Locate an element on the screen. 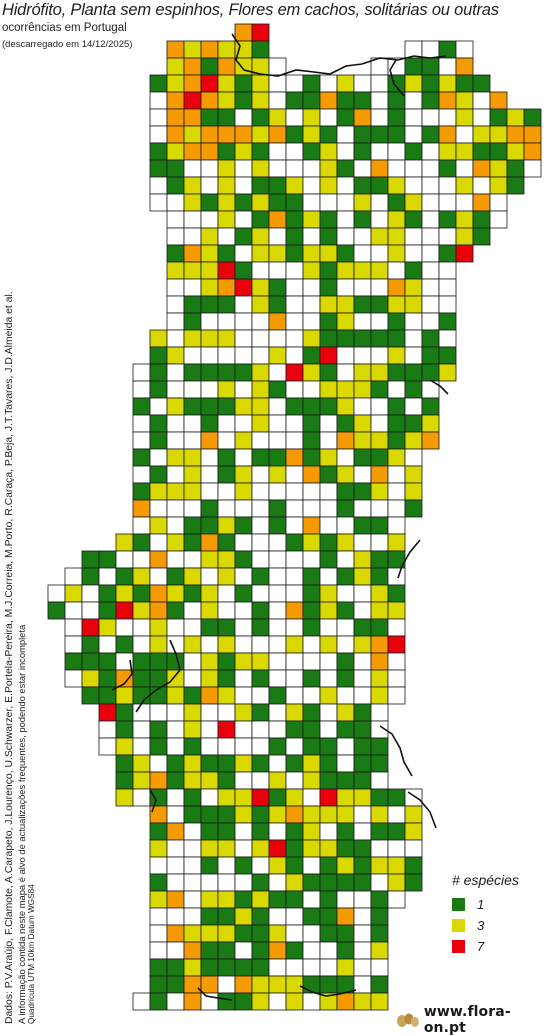  flora-on-logo: www.flora-on.pt is located at coordinates (474, 1020).